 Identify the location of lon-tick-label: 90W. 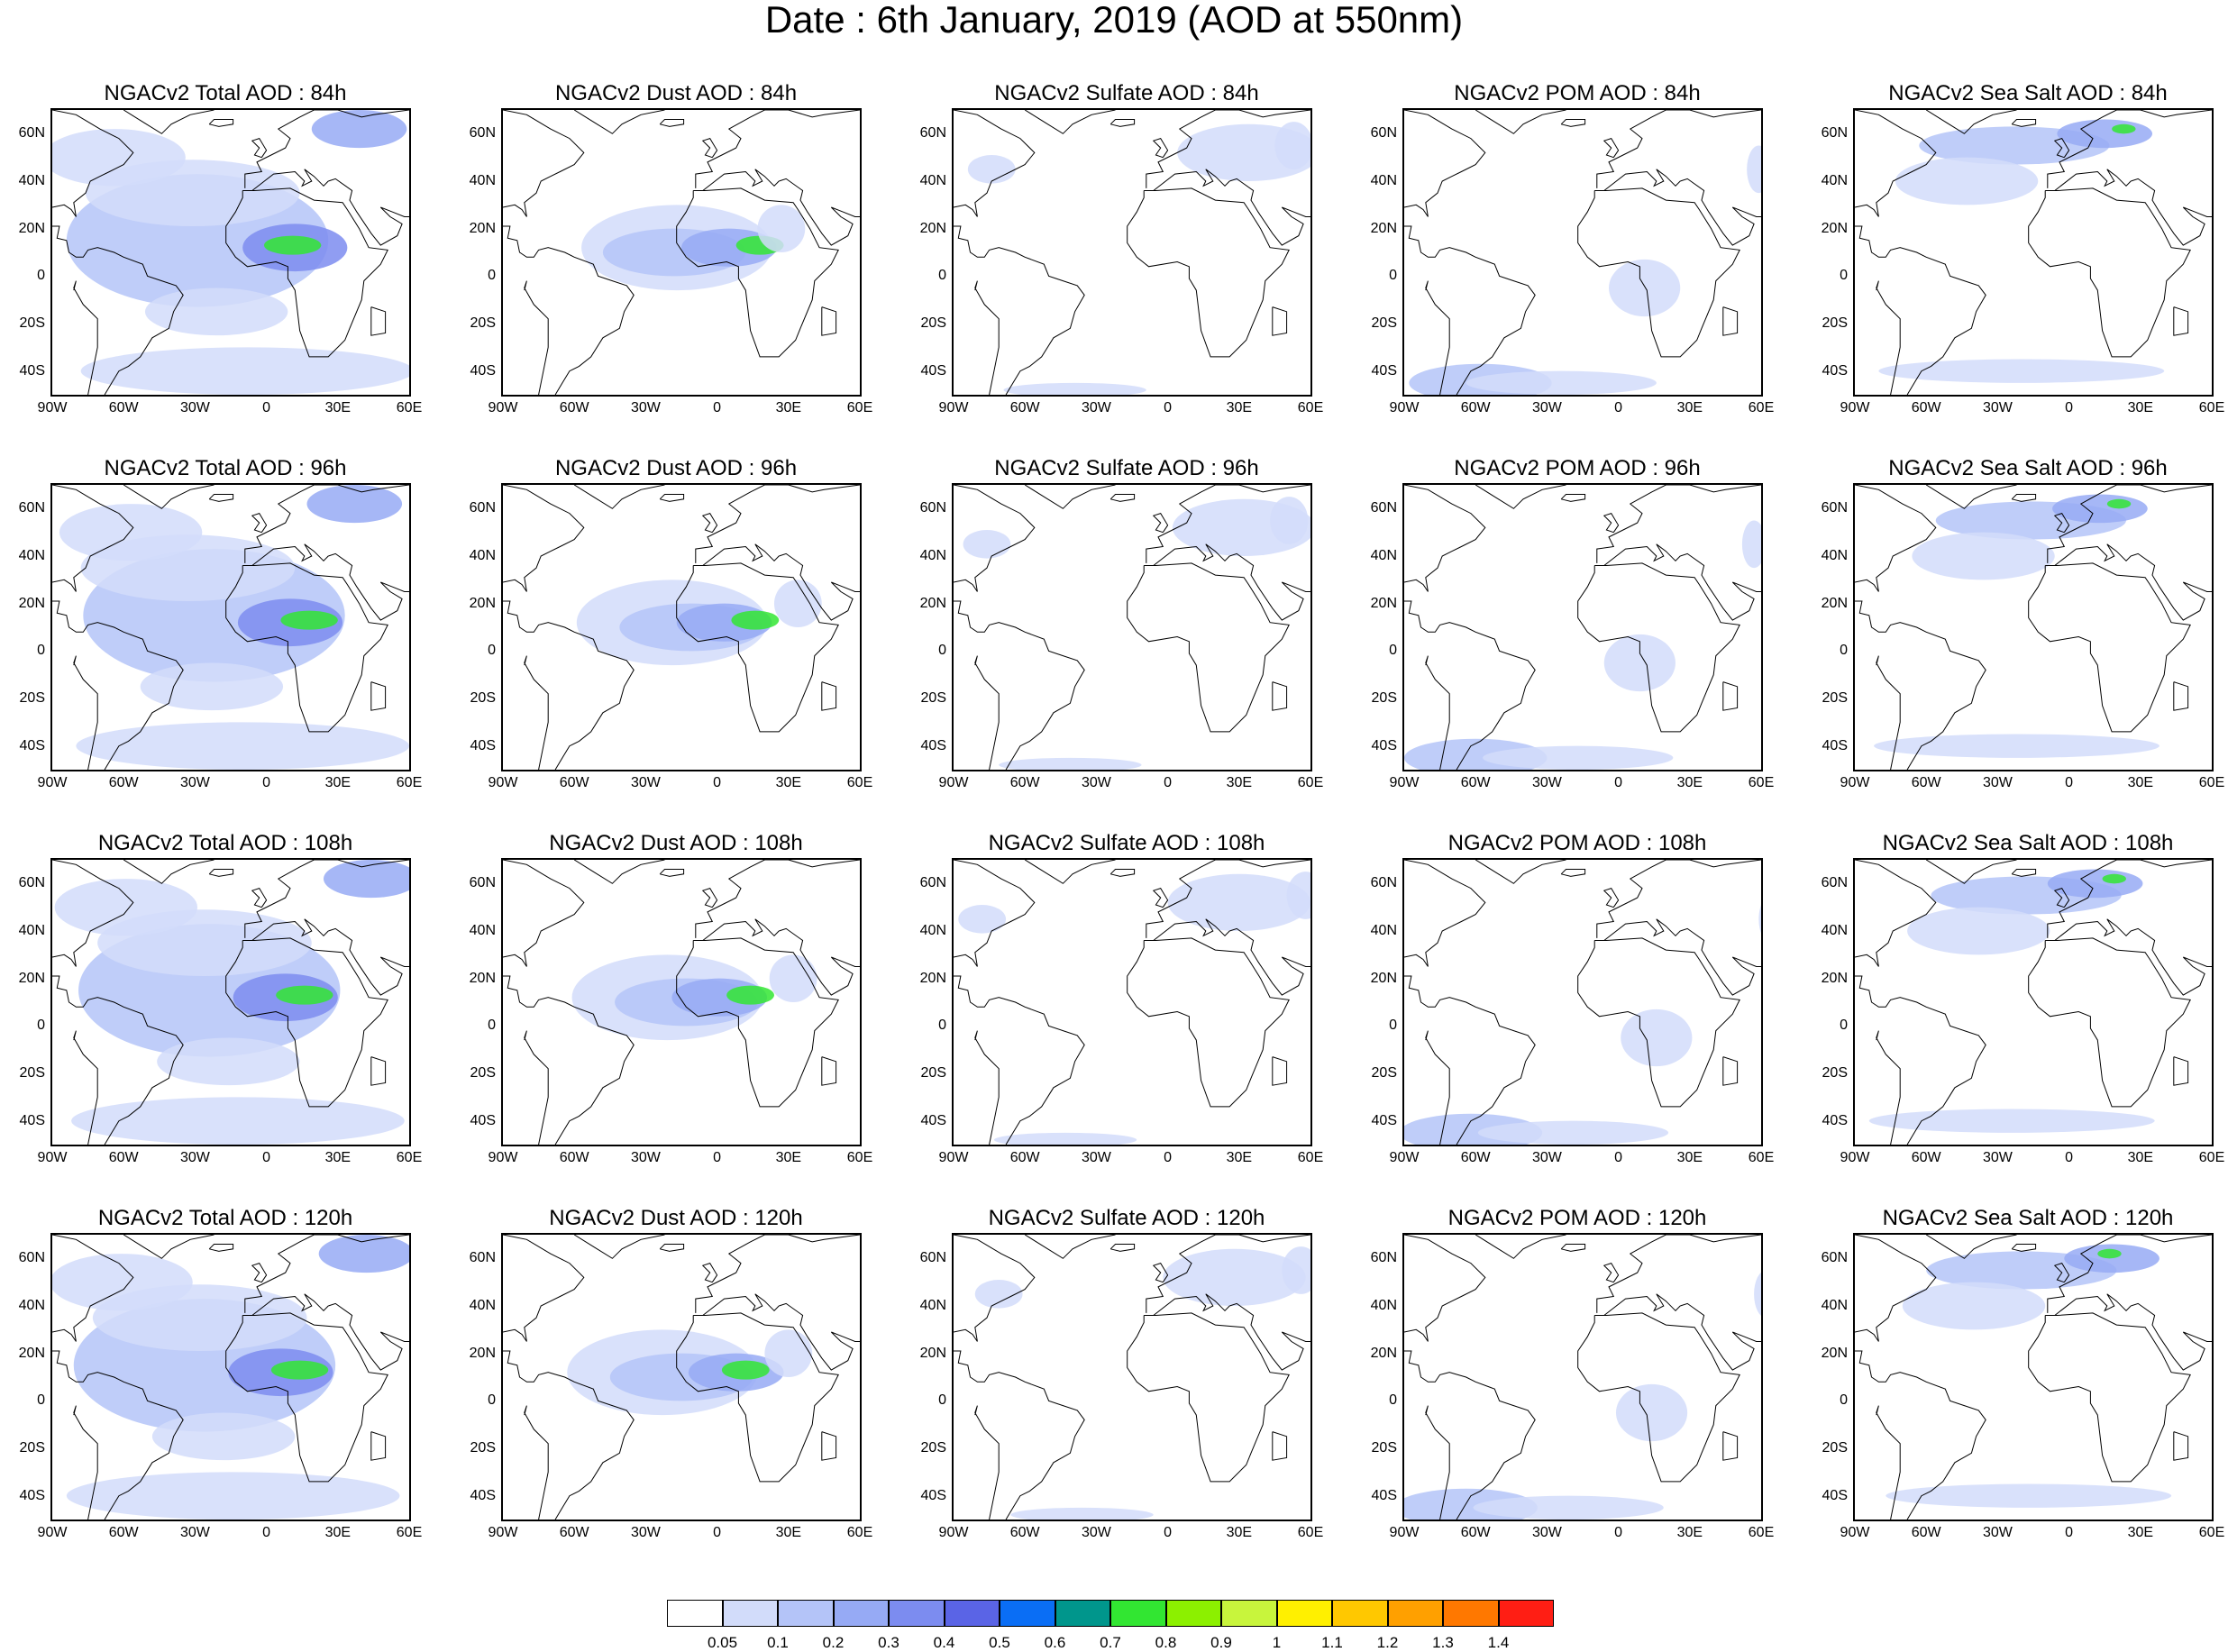
(1855, 1157).